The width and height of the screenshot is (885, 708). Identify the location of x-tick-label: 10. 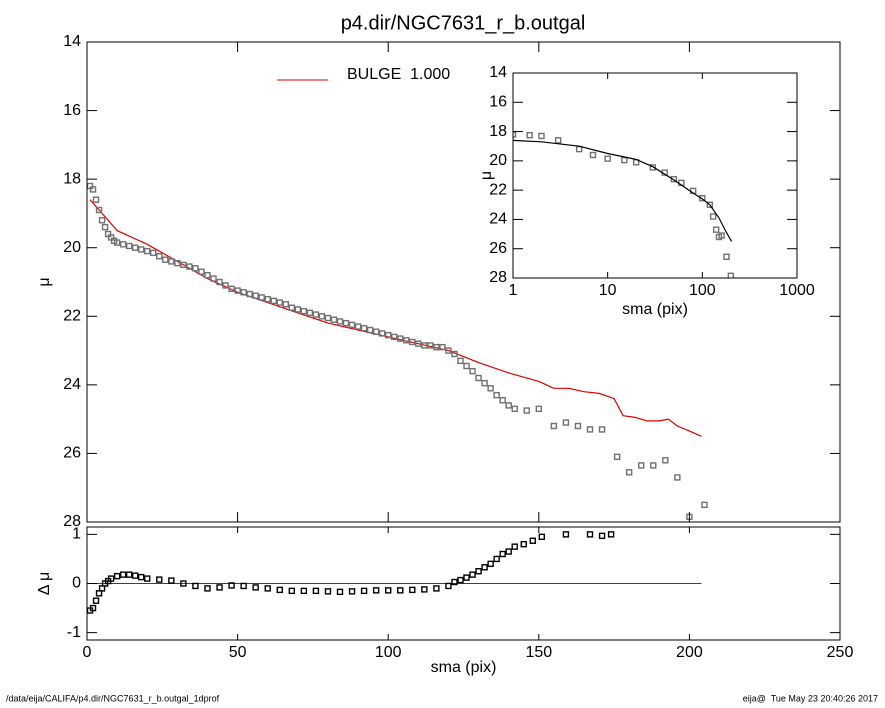
(608, 290).